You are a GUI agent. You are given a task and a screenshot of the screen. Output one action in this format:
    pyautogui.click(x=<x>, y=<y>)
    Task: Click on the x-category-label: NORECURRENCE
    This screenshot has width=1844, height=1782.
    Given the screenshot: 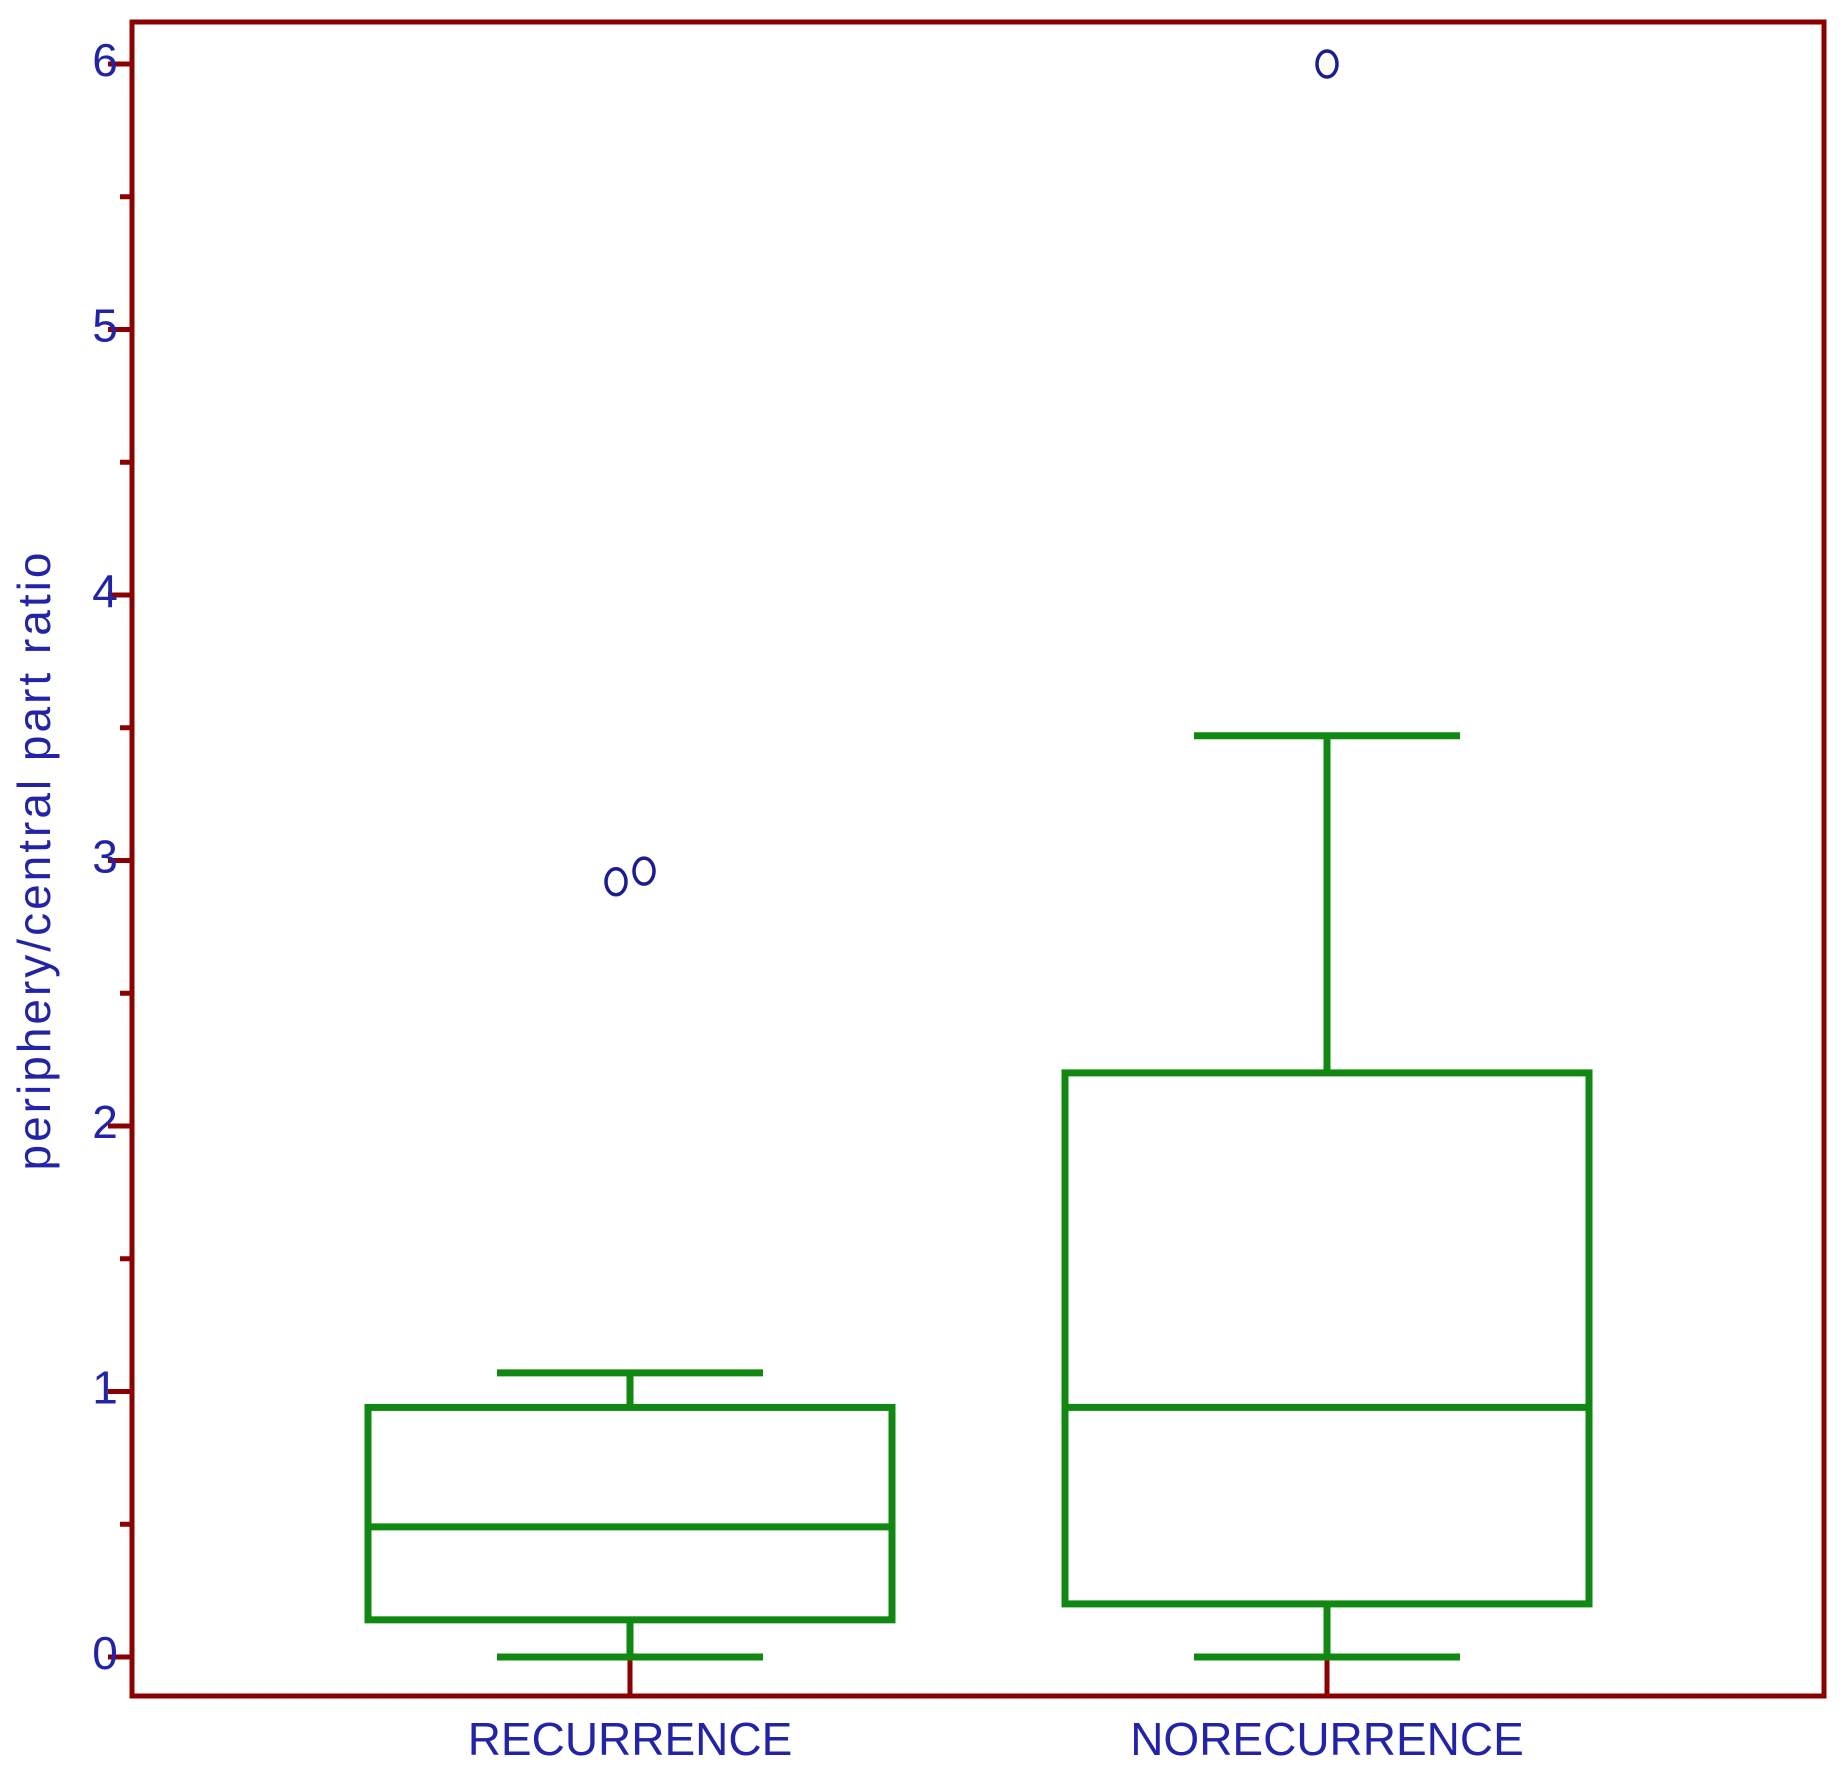 What is the action you would take?
    pyautogui.click(x=1327, y=1739)
    